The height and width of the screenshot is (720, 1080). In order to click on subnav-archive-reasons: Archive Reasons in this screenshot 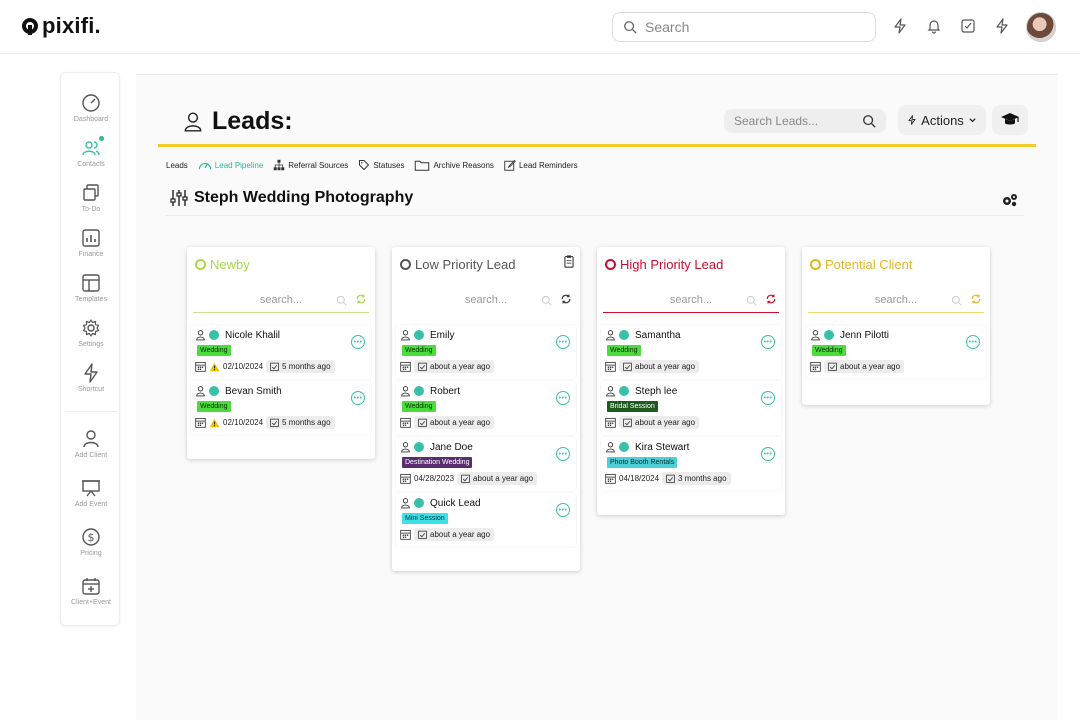, I will do `click(454, 165)`.